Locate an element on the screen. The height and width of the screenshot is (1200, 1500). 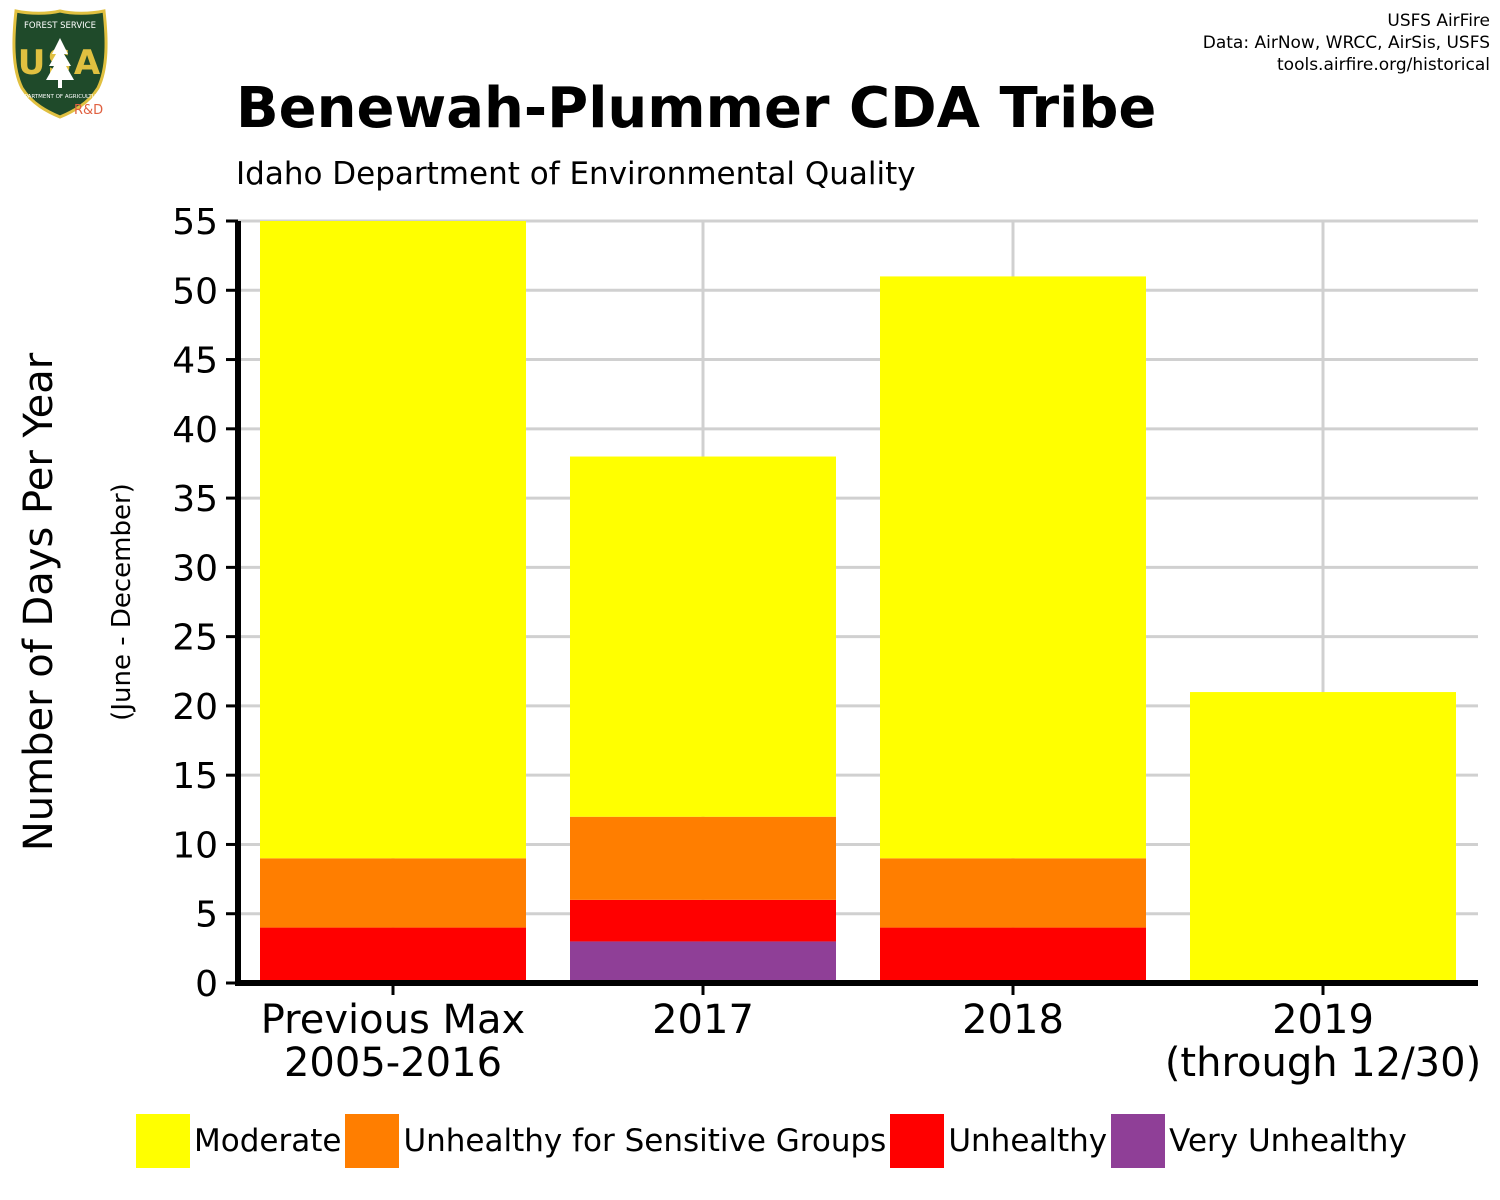
y-tick-label: 40 is located at coordinates (195, 430).